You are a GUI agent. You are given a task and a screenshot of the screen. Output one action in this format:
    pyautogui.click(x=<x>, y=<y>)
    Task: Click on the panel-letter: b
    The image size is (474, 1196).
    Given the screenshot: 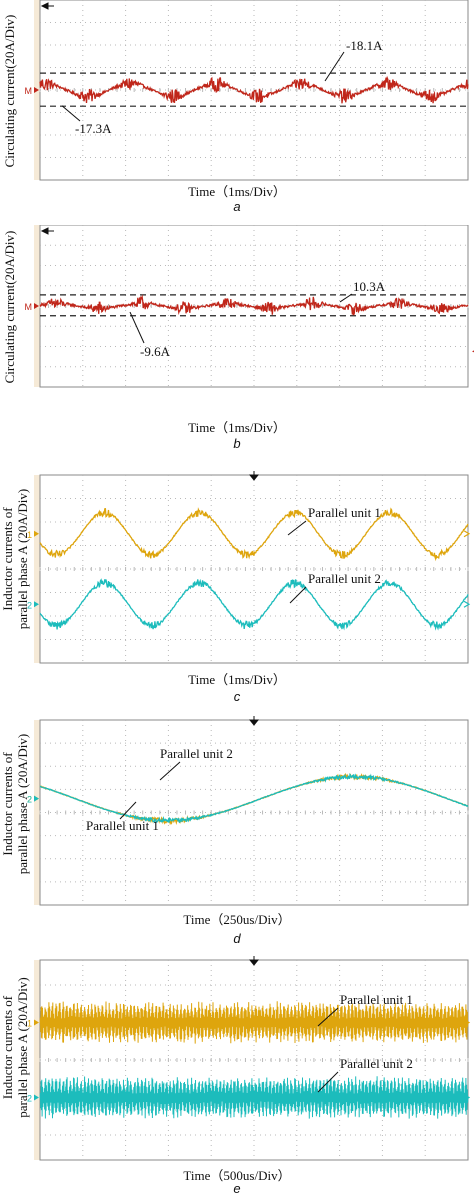 What is the action you would take?
    pyautogui.click(x=237, y=443)
    